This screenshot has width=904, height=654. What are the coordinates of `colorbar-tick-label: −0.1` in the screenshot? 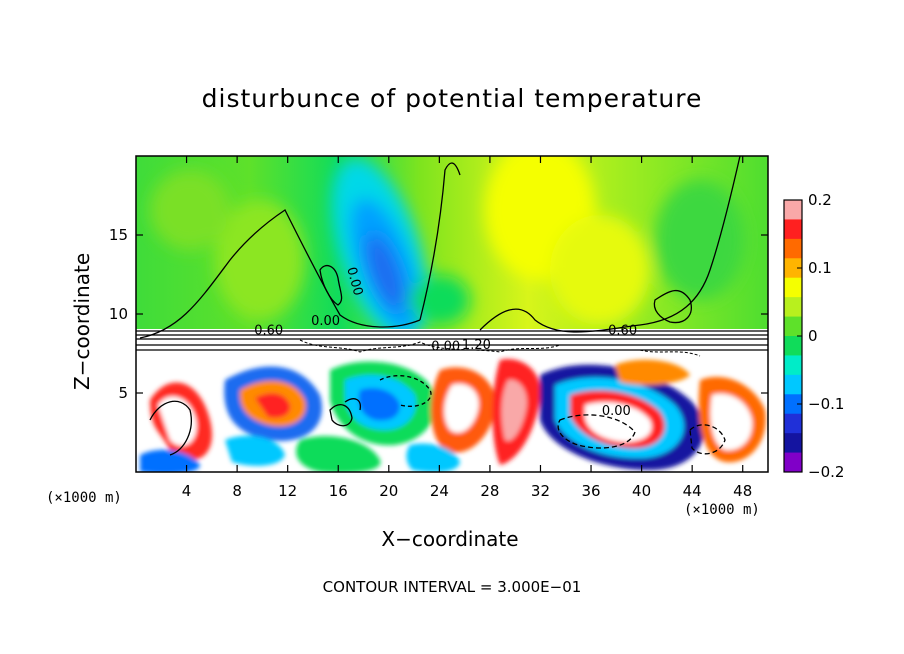 It's located at (826, 404).